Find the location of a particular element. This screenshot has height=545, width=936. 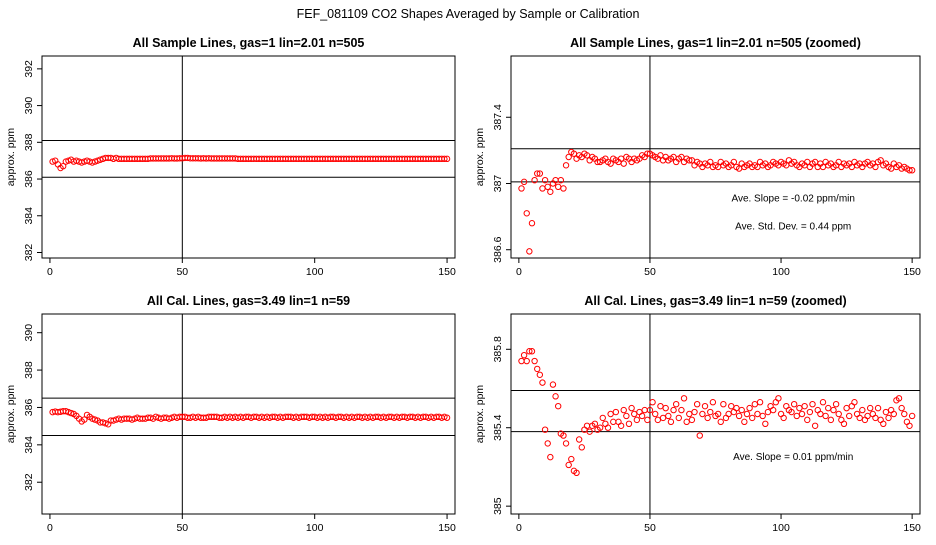

y-tick-label: 384 is located at coordinates (29, 445).